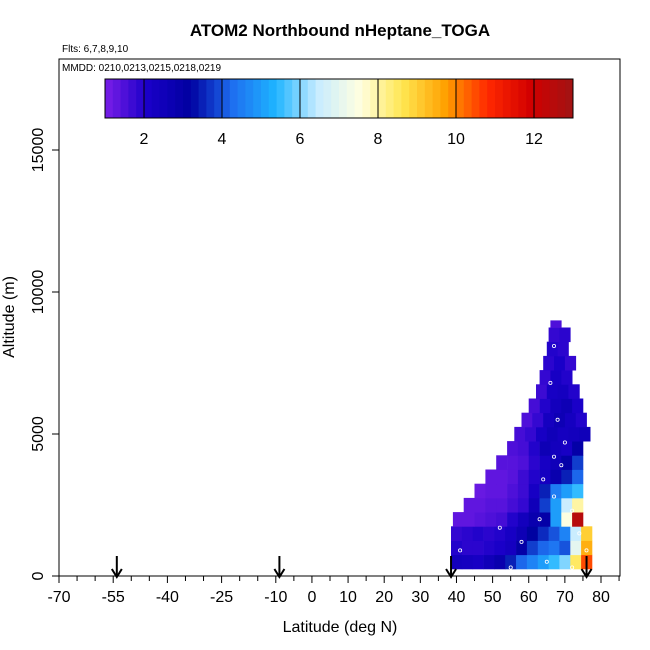 The width and height of the screenshot is (650, 650). Describe the element at coordinates (341, 113) in the screenshot. I see `colorbar-ticks: 2 4 6 8 10 12` at that location.